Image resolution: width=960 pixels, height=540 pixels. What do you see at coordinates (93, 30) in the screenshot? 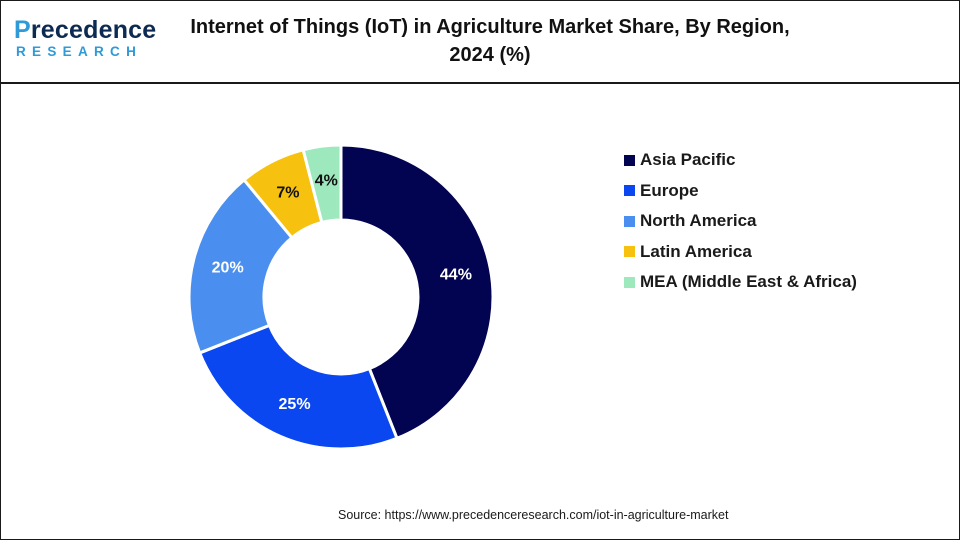
I see `logo-word: recedence` at bounding box center [93, 30].